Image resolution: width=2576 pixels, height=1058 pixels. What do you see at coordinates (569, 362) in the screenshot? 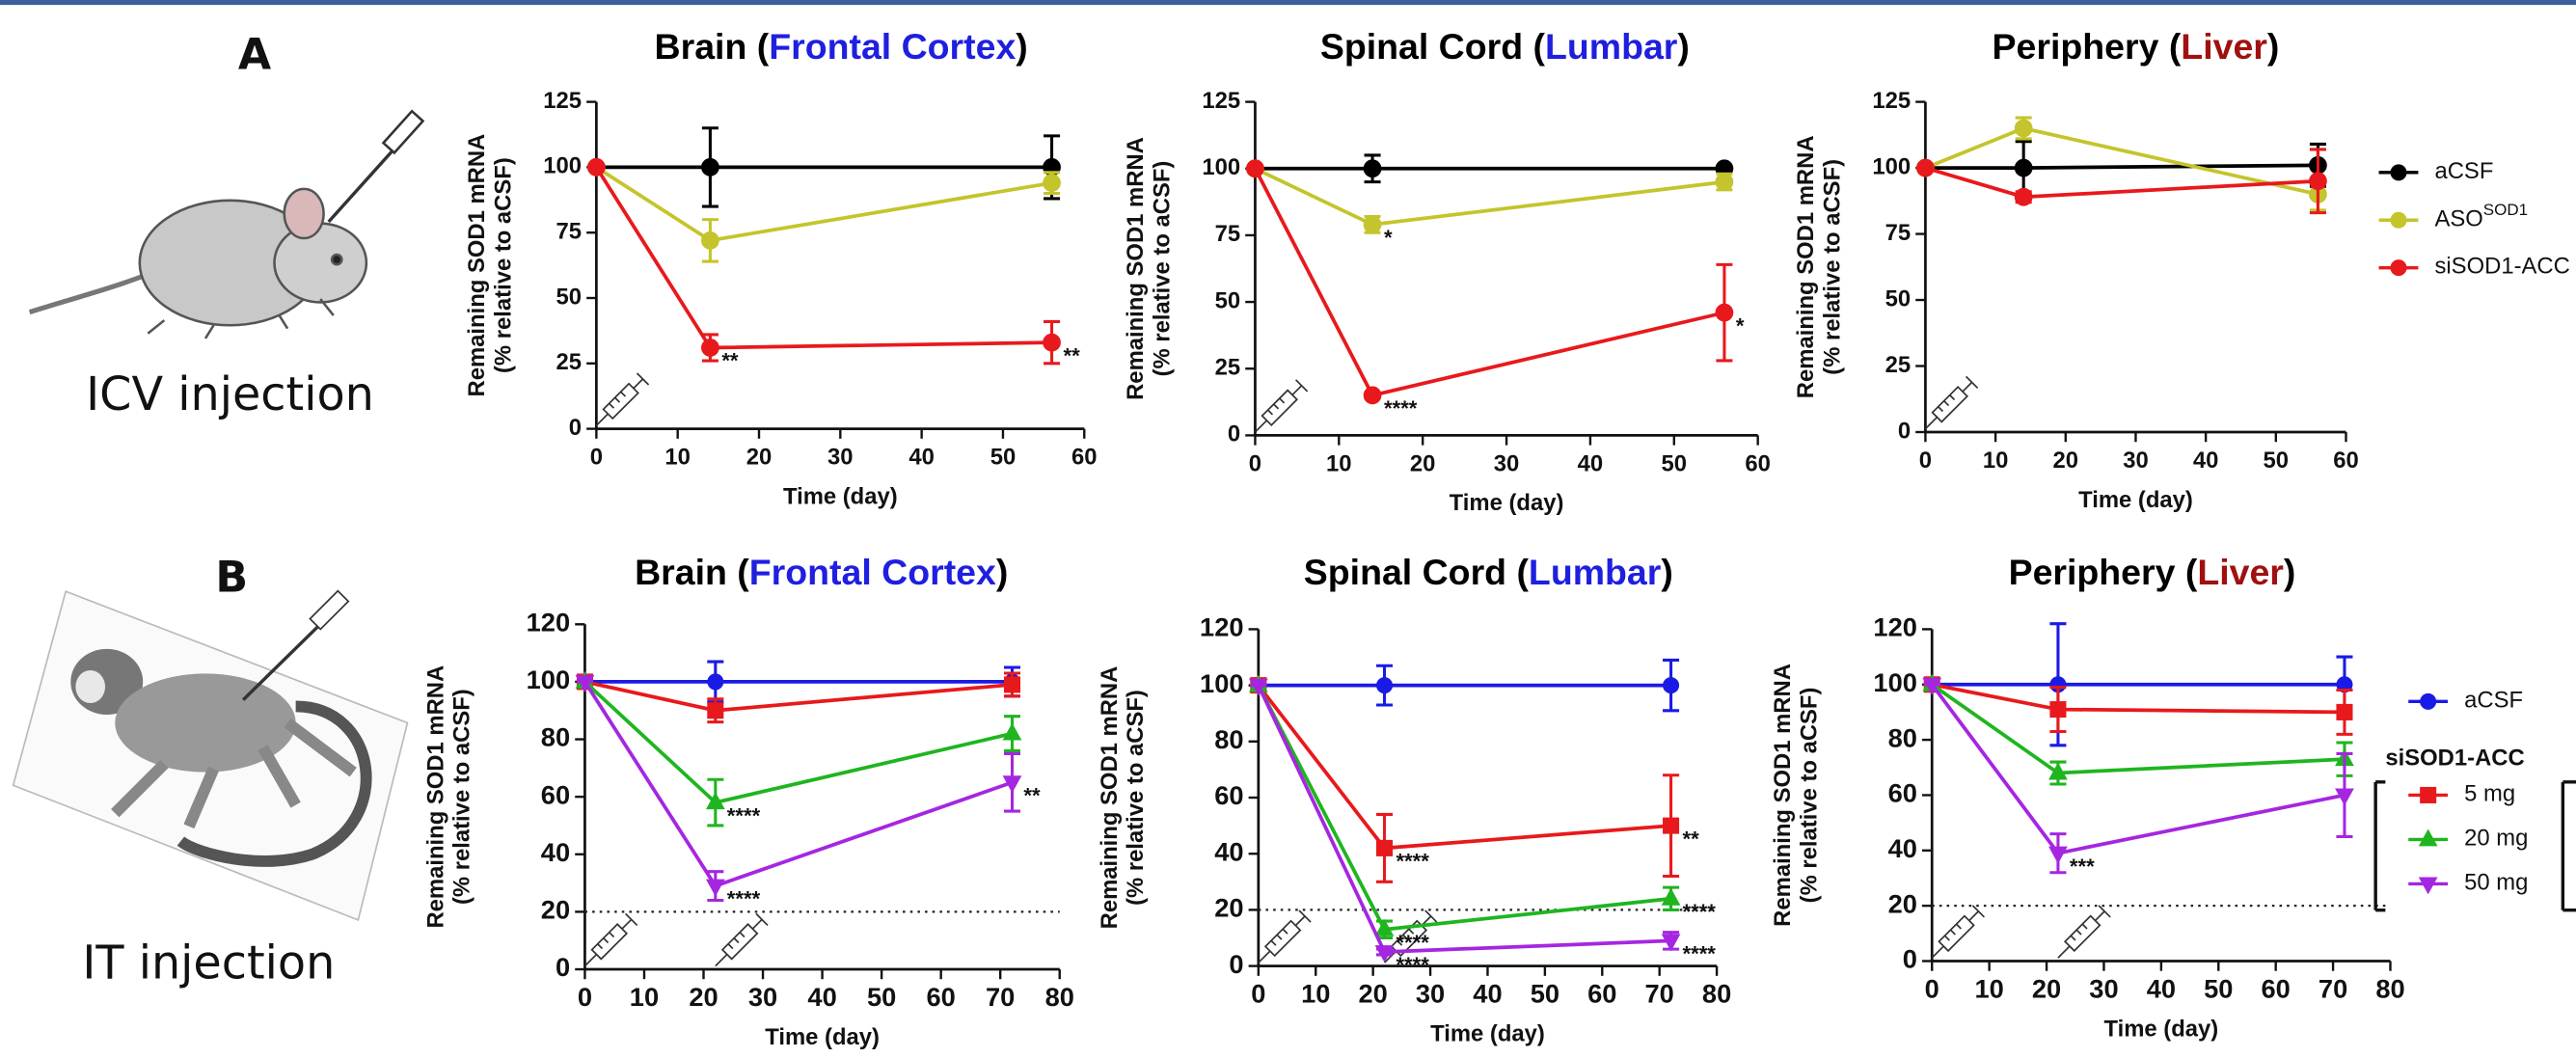
I see `y-tick-label: 25` at bounding box center [569, 362].